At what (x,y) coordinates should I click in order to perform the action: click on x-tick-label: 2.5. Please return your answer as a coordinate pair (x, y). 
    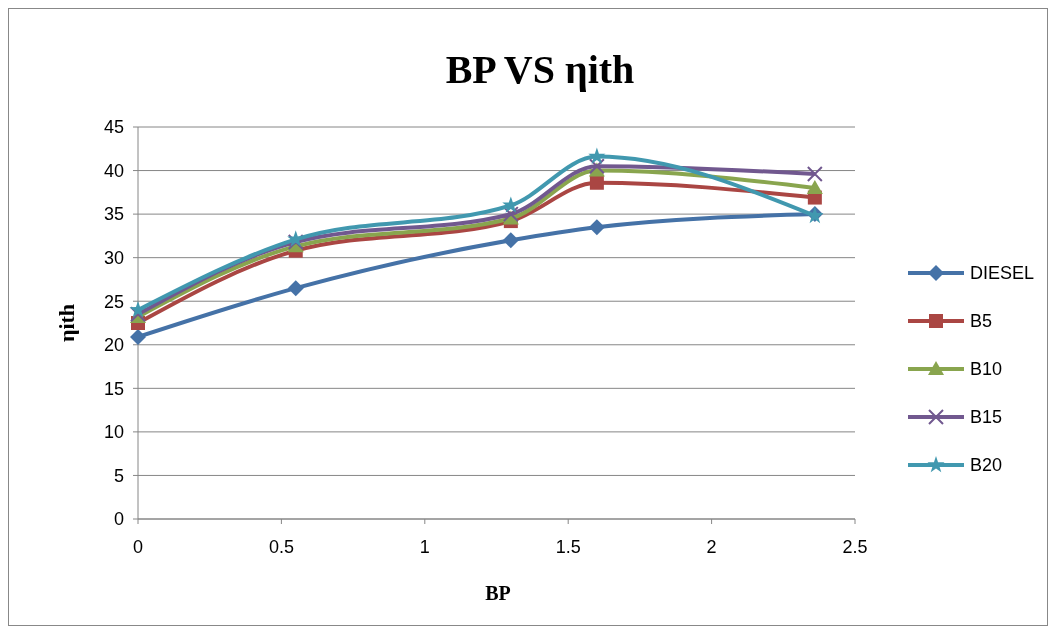
    Looking at the image, I should click on (855, 547).